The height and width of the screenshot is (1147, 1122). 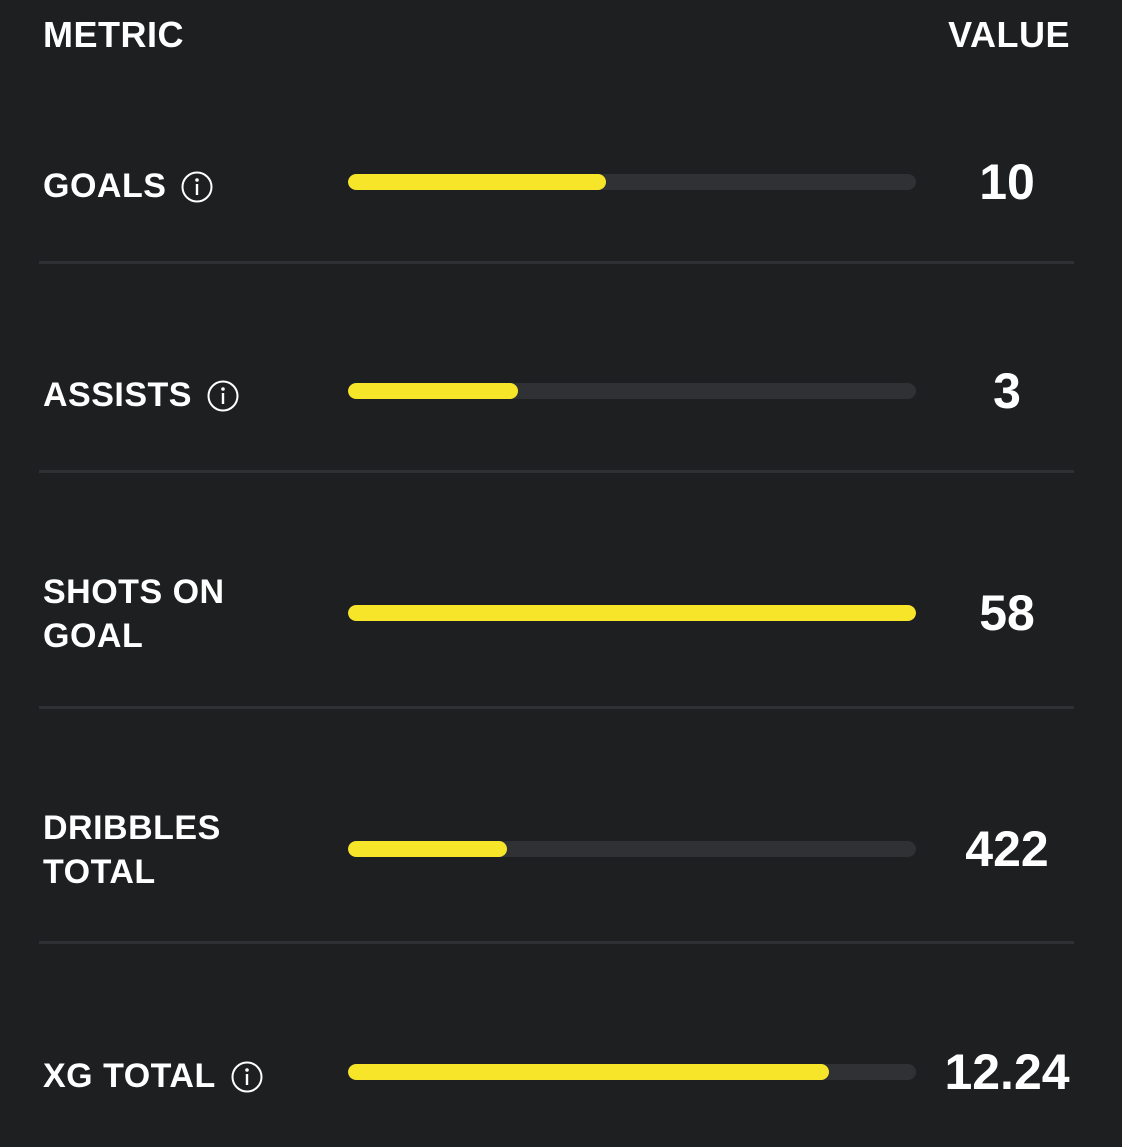 I want to click on stat-label: XG TOTAL, so click(x=153, y=1076).